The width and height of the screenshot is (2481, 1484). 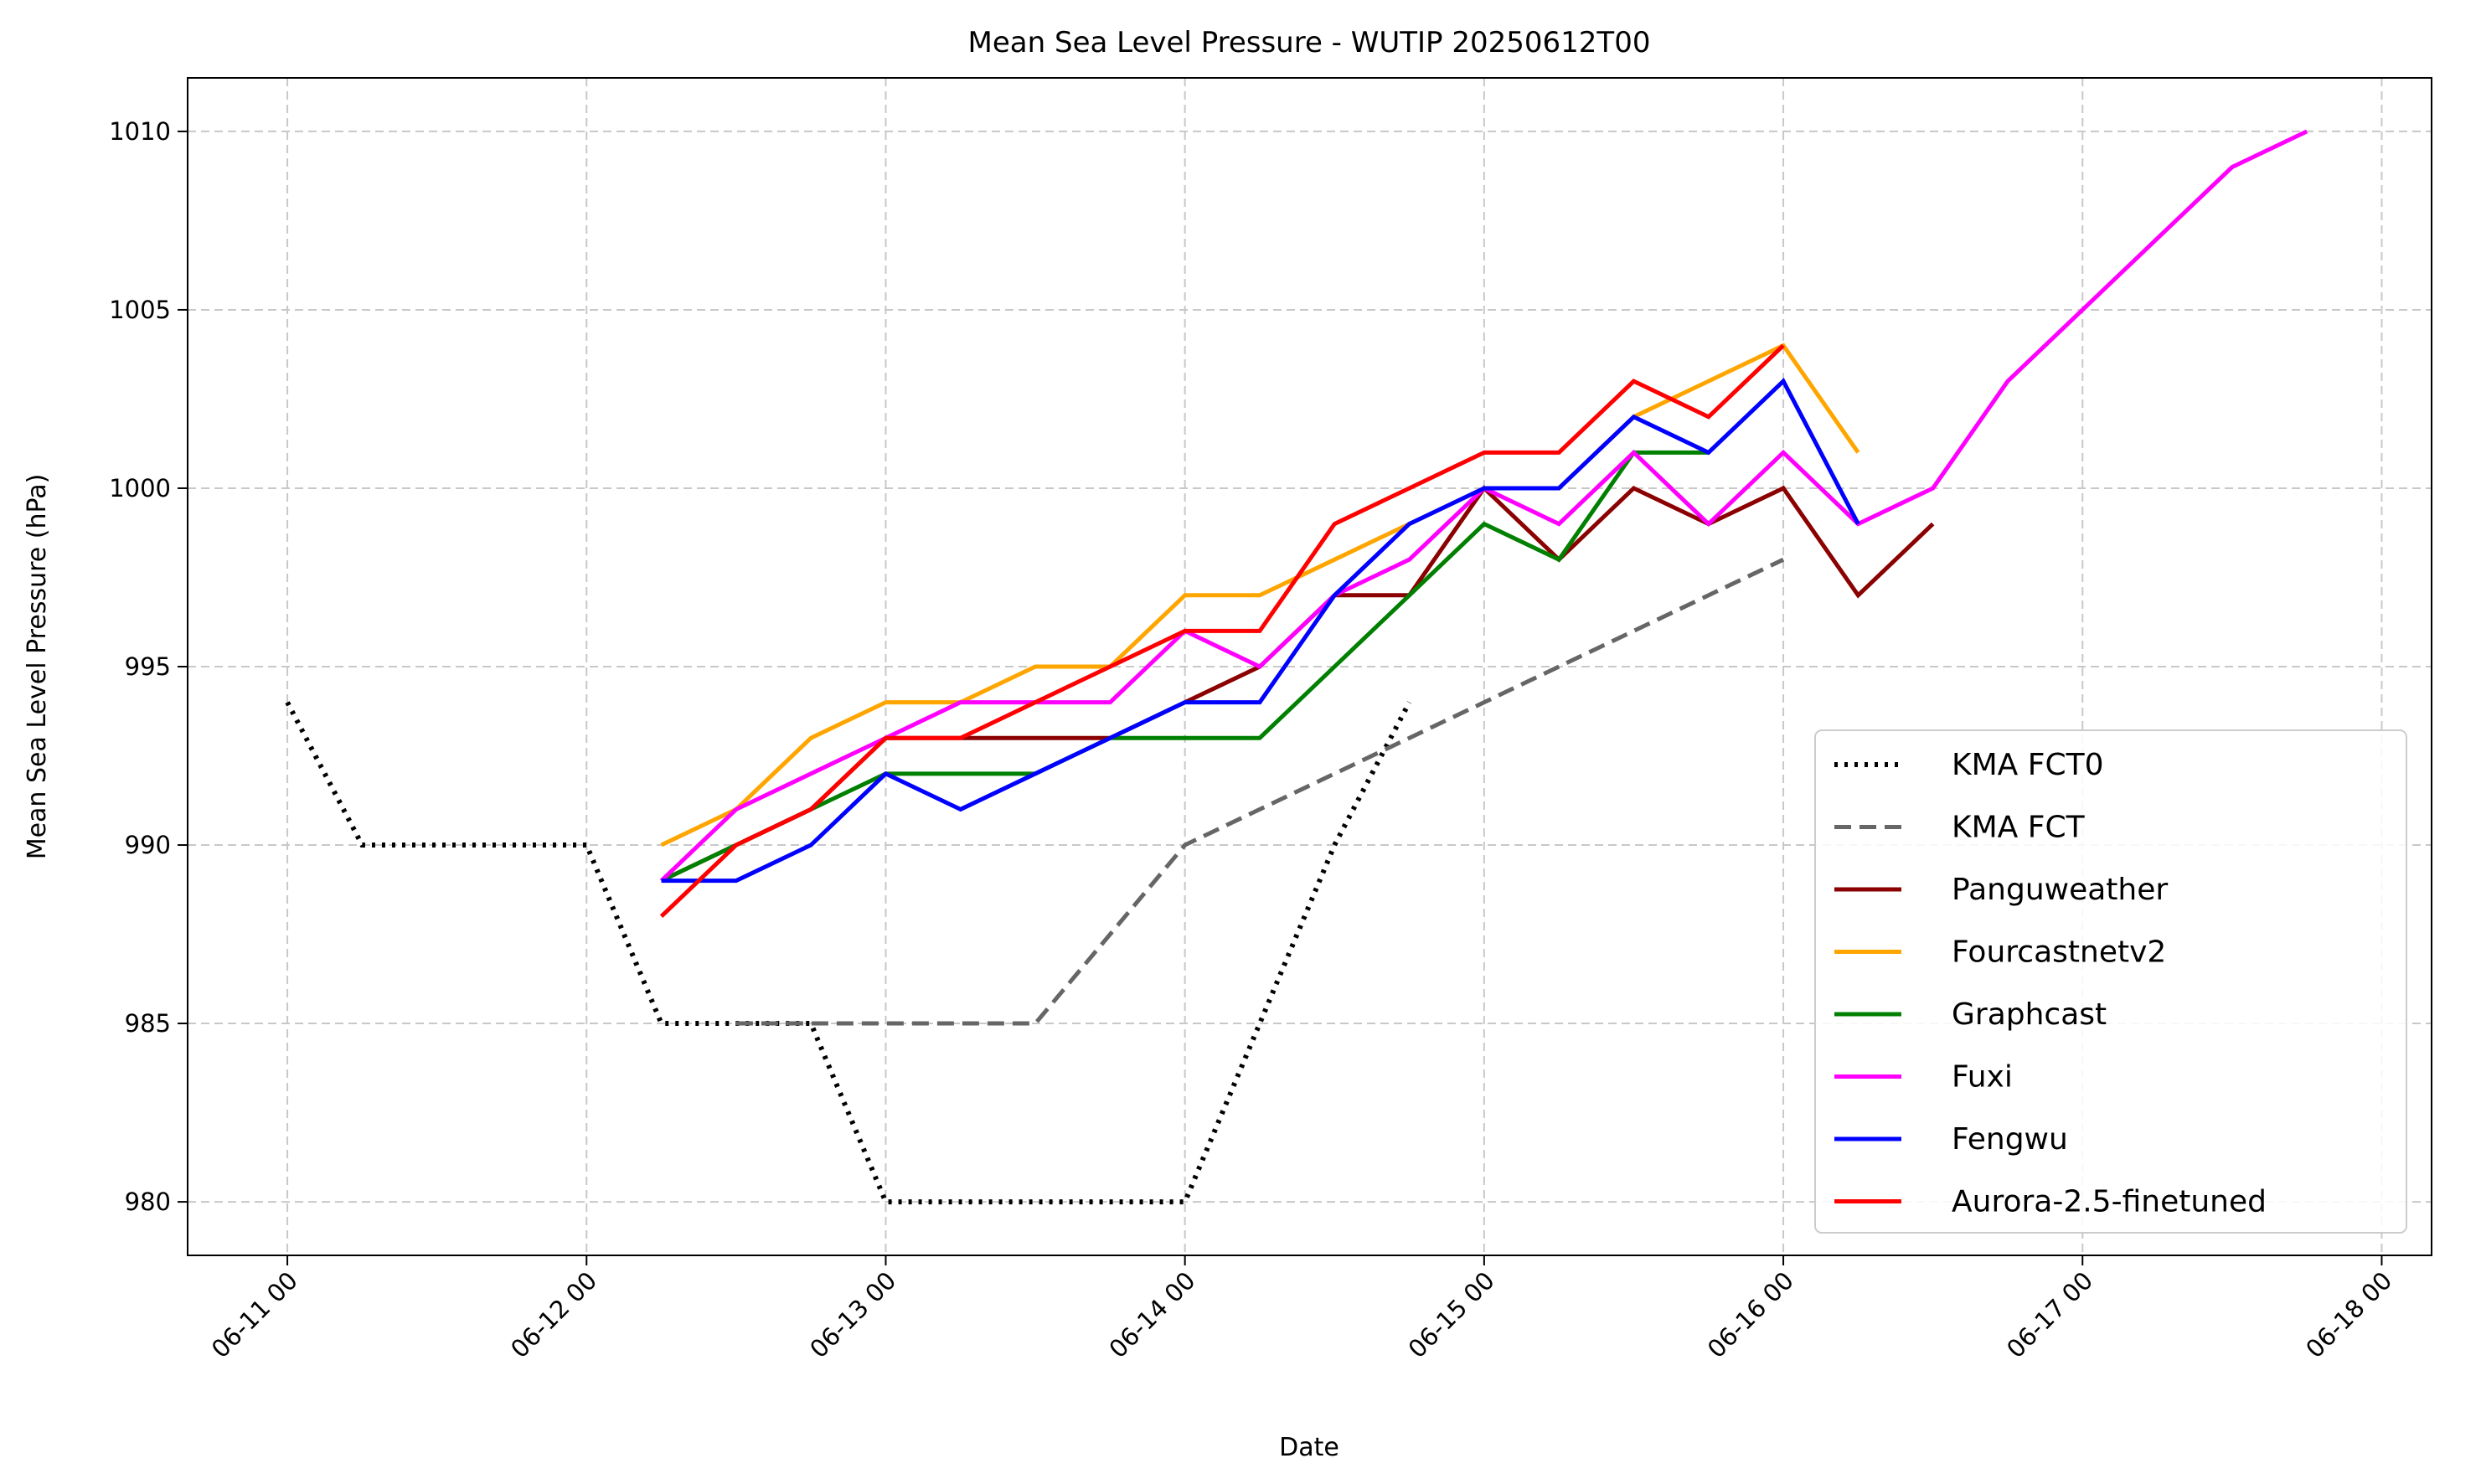 I want to click on y-tick-label: 1010, so click(x=140, y=131).